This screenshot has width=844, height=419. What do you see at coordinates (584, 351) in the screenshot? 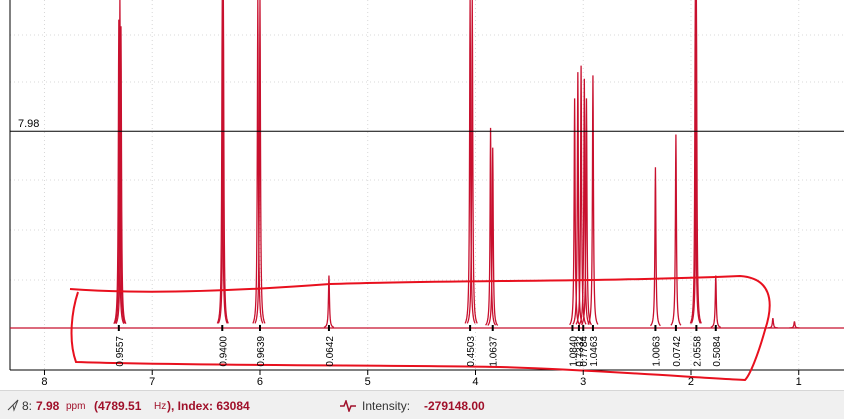
I see `integral-label: 0.7784` at bounding box center [584, 351].